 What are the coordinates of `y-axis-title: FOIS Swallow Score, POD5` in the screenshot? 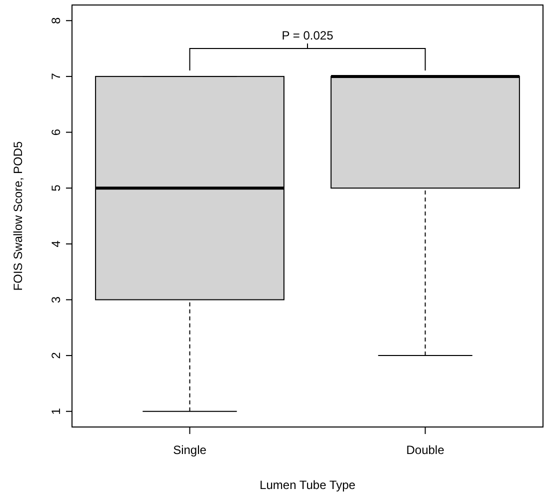 It's located at (18, 215).